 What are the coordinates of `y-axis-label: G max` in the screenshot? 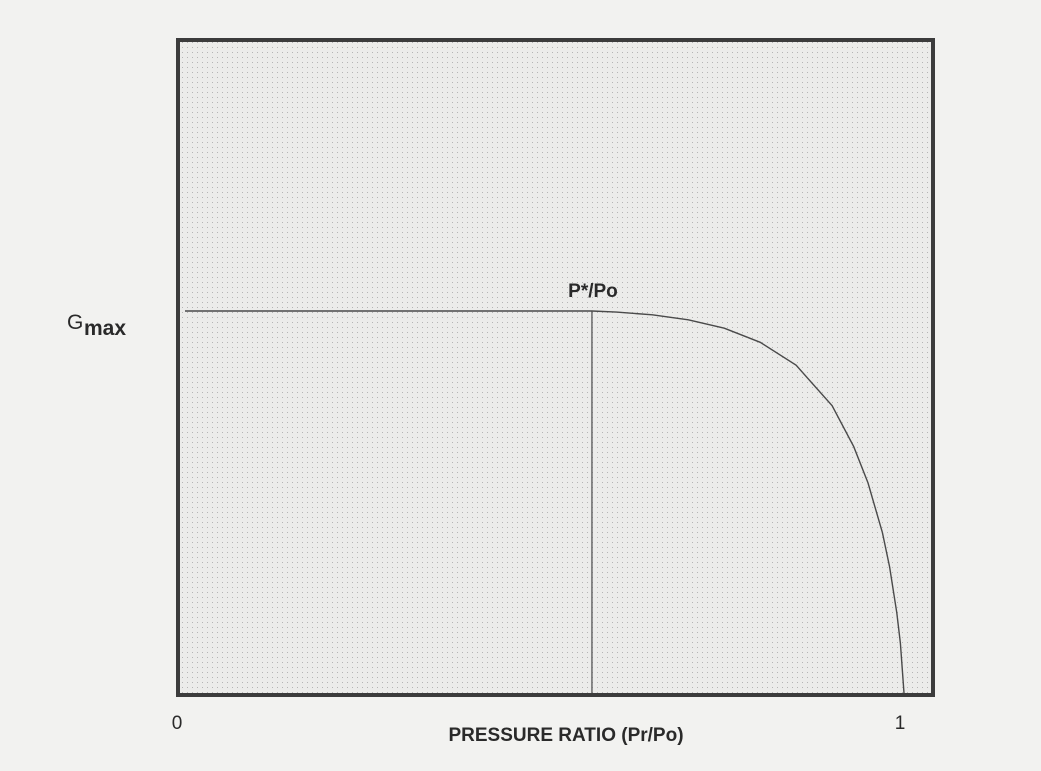 It's located at (96, 325).